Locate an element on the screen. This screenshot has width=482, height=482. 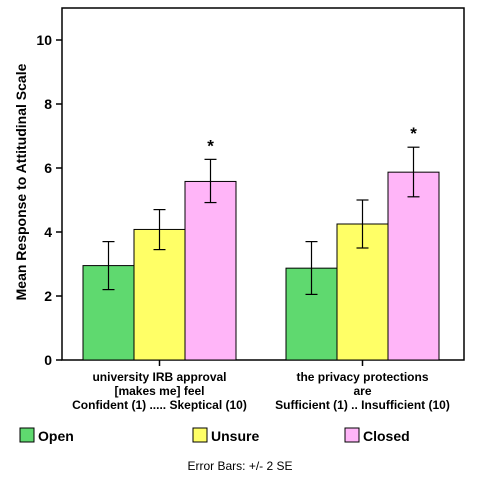
legend-swatch-open is located at coordinates (27, 435).